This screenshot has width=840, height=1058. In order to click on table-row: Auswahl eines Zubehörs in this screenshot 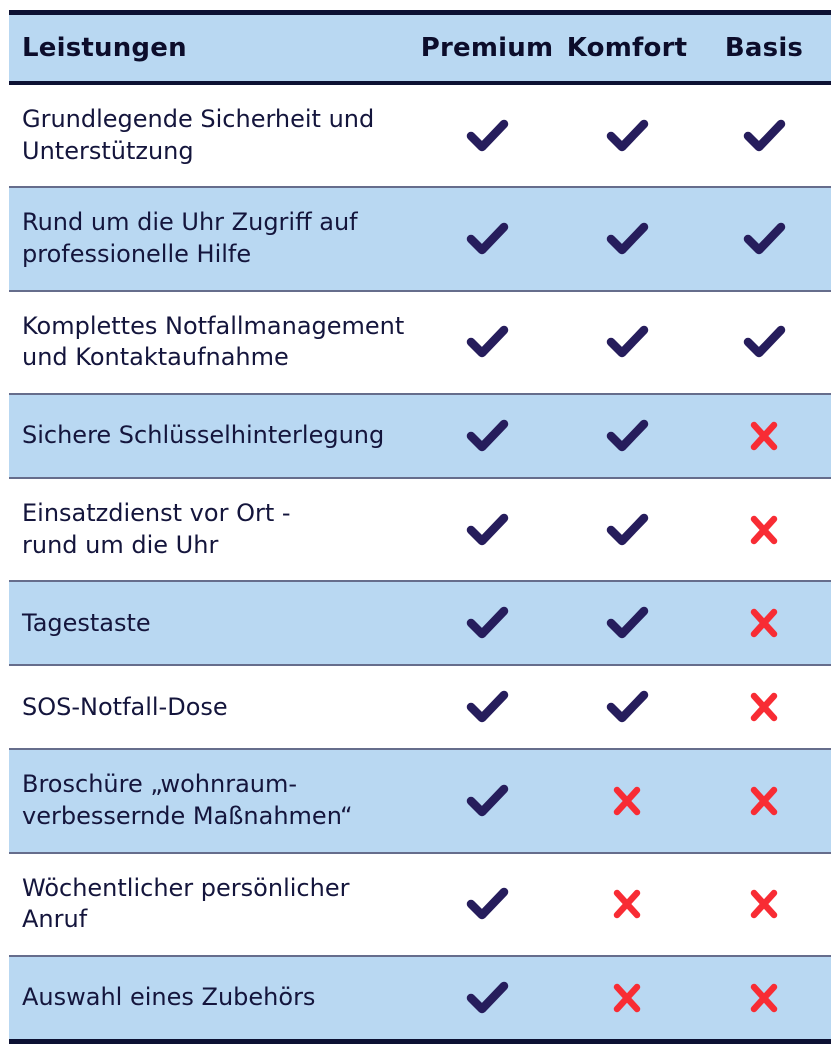, I will do `click(420, 997)`.